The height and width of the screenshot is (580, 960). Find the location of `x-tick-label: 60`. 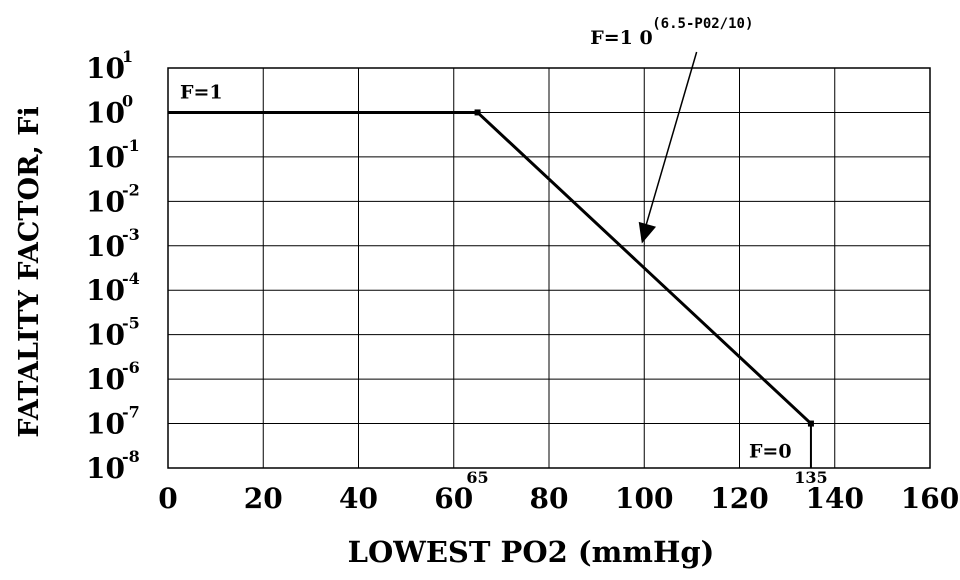

x-tick-label: 60 is located at coordinates (453, 498).